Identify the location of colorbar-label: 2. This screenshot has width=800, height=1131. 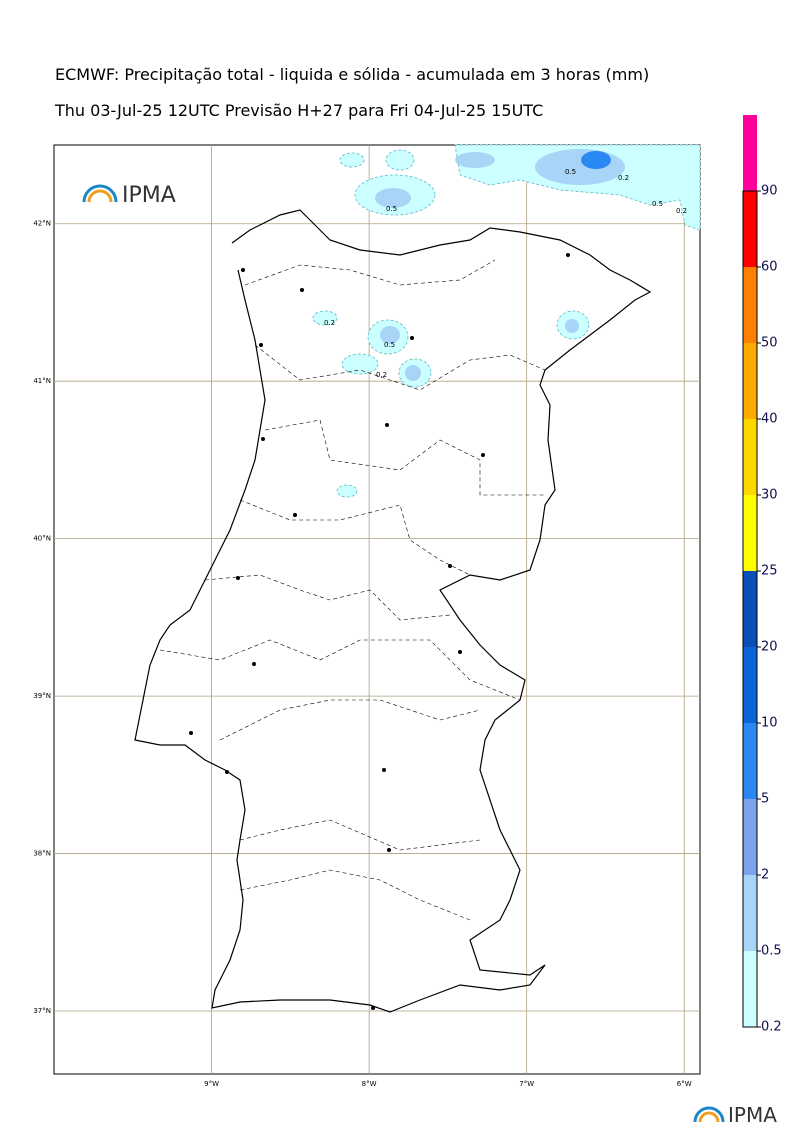
(765, 875).